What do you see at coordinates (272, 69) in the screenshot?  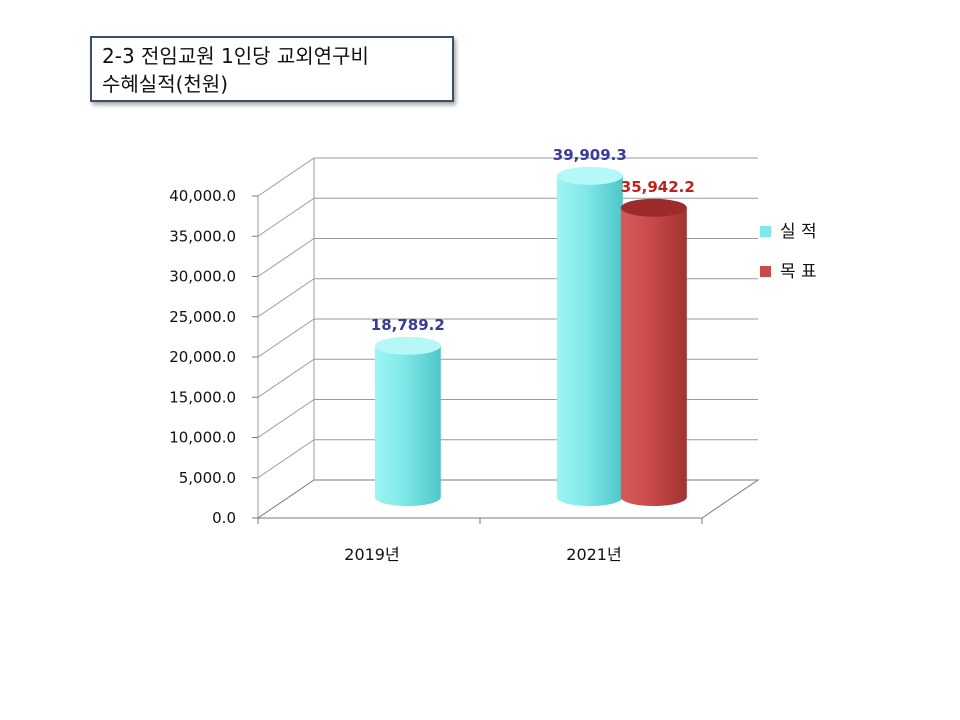 I see `chart-title-box: 2-3 전임교원 1인당 교외연구비 수혜실적(천원)` at bounding box center [272, 69].